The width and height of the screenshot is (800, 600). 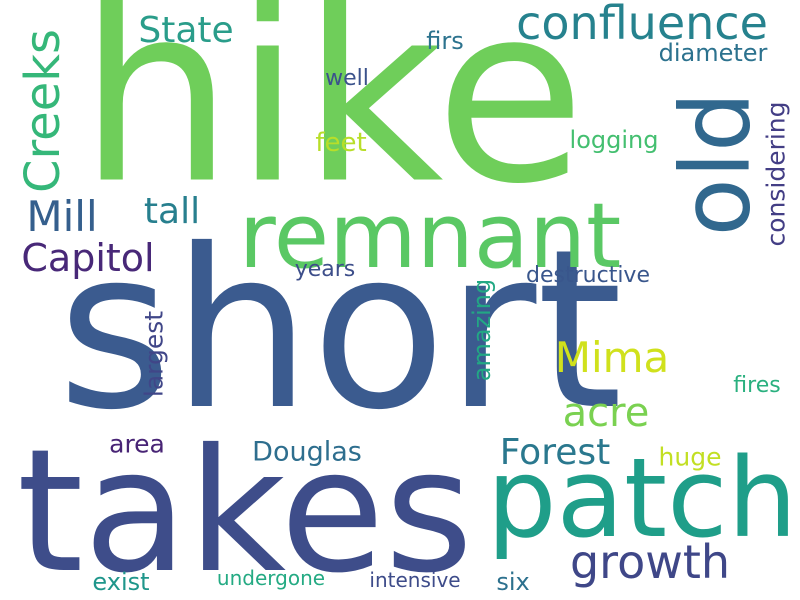 What do you see at coordinates (555, 452) in the screenshot?
I see `word-Forest: Forest` at bounding box center [555, 452].